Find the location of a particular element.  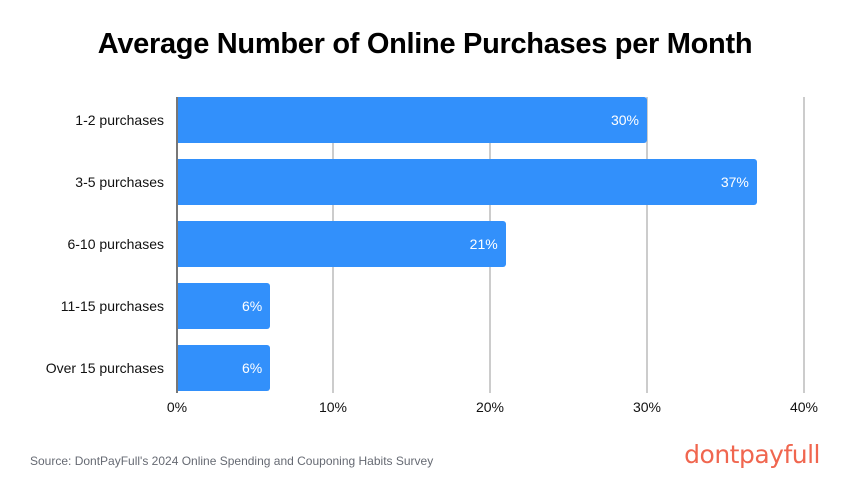

bar-value-label: 37% is located at coordinates (734, 182).